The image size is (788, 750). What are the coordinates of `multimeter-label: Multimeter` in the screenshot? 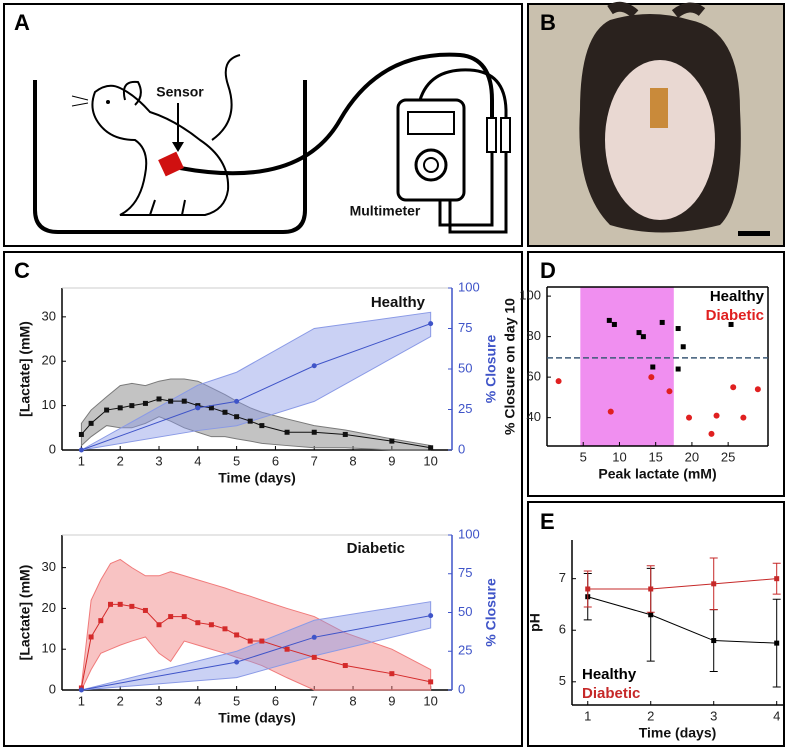 It's located at (385, 211).